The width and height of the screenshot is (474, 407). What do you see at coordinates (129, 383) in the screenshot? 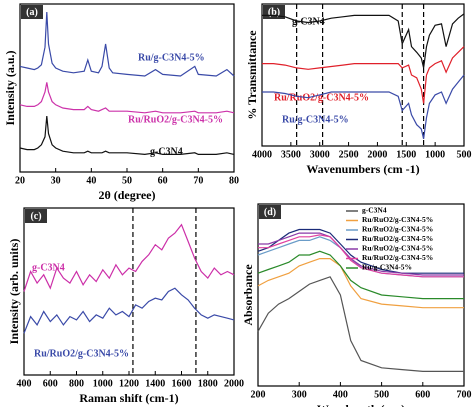
I see `x-tick-label: 1200` at bounding box center [129, 383].